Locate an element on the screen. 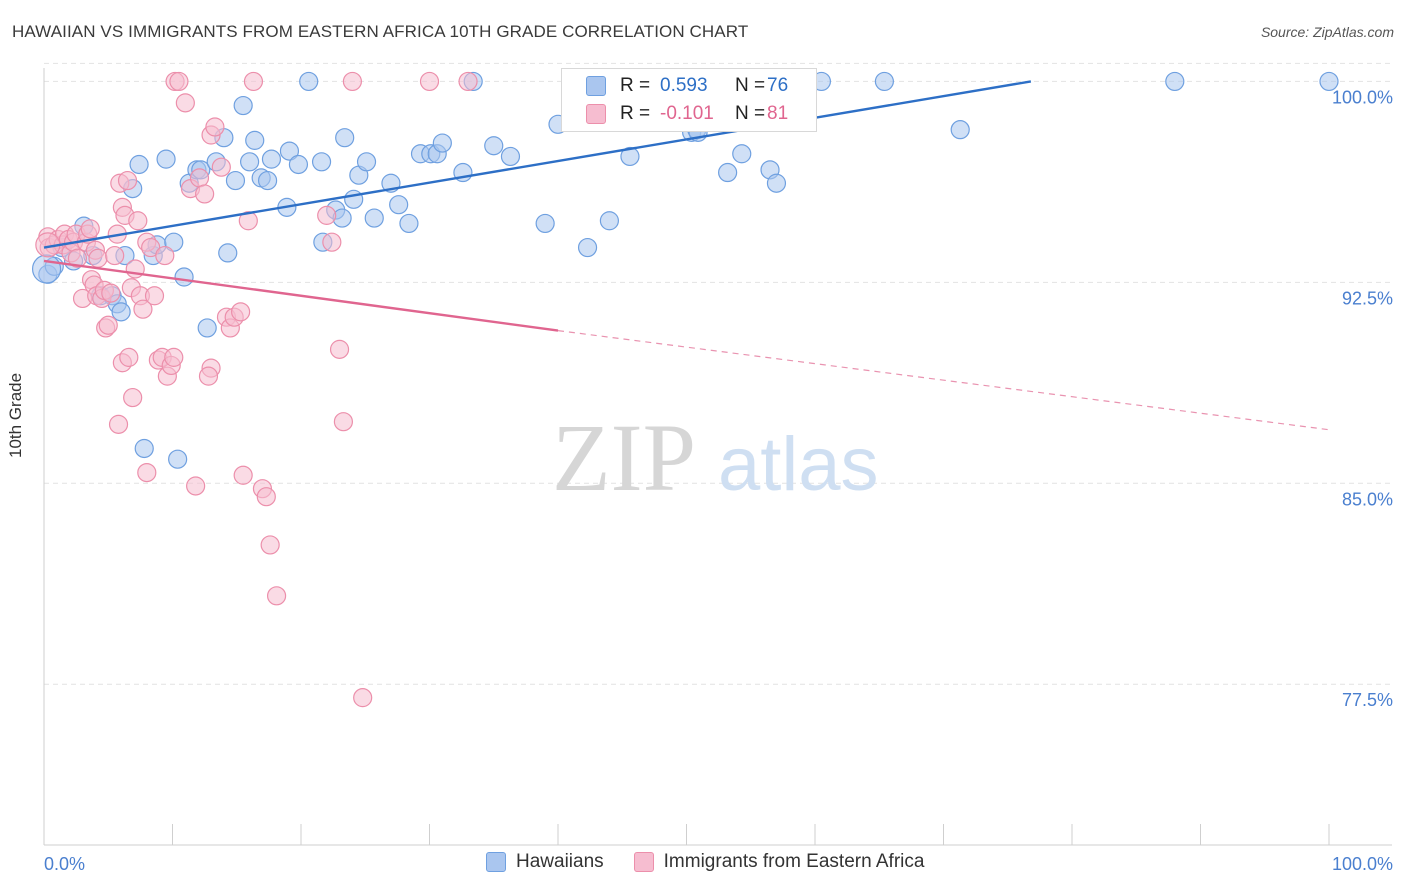 This screenshot has width=1406, height=892. legend-row-hawaiians: R = 0.593 N = 76 is located at coordinates (714, 86).